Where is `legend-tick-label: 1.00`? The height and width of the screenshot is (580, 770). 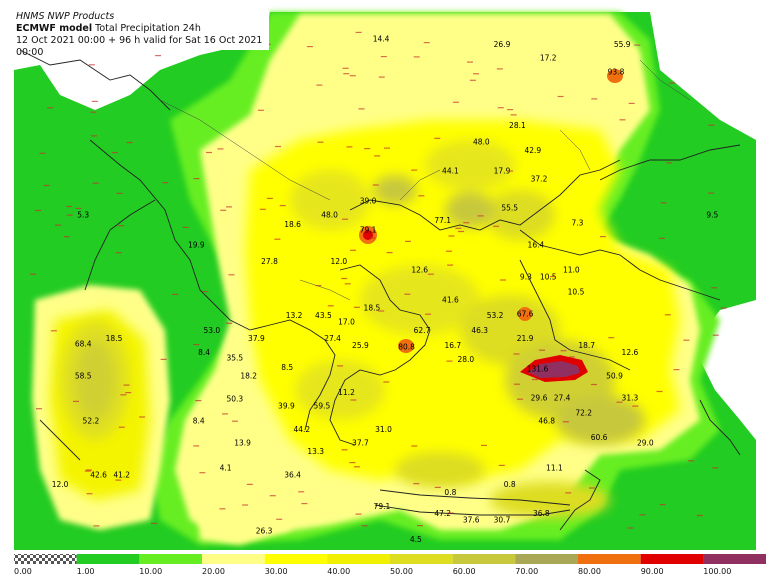 legend-tick-label: 1.00 is located at coordinates (86, 571).